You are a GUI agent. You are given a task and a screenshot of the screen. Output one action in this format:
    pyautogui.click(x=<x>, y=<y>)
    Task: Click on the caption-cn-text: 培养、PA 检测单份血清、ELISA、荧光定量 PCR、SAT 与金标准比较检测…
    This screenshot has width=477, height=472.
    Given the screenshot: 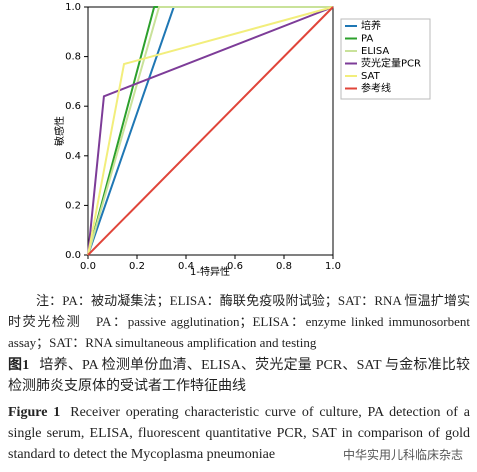 What is the action you would take?
    pyautogui.click(x=239, y=376)
    